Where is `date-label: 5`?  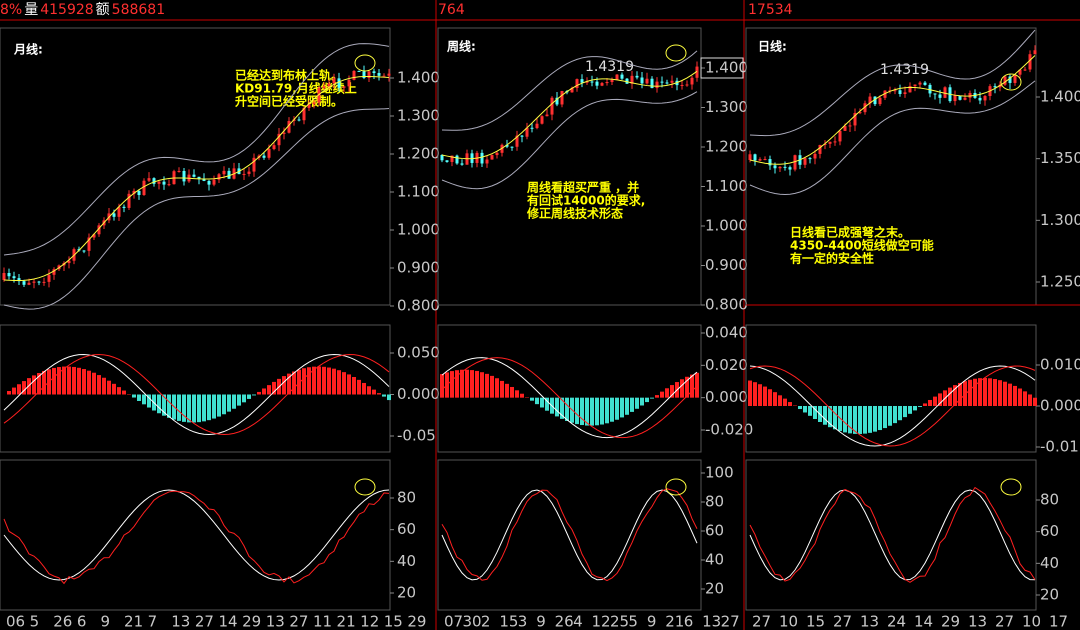 date-label: 5 is located at coordinates (633, 621).